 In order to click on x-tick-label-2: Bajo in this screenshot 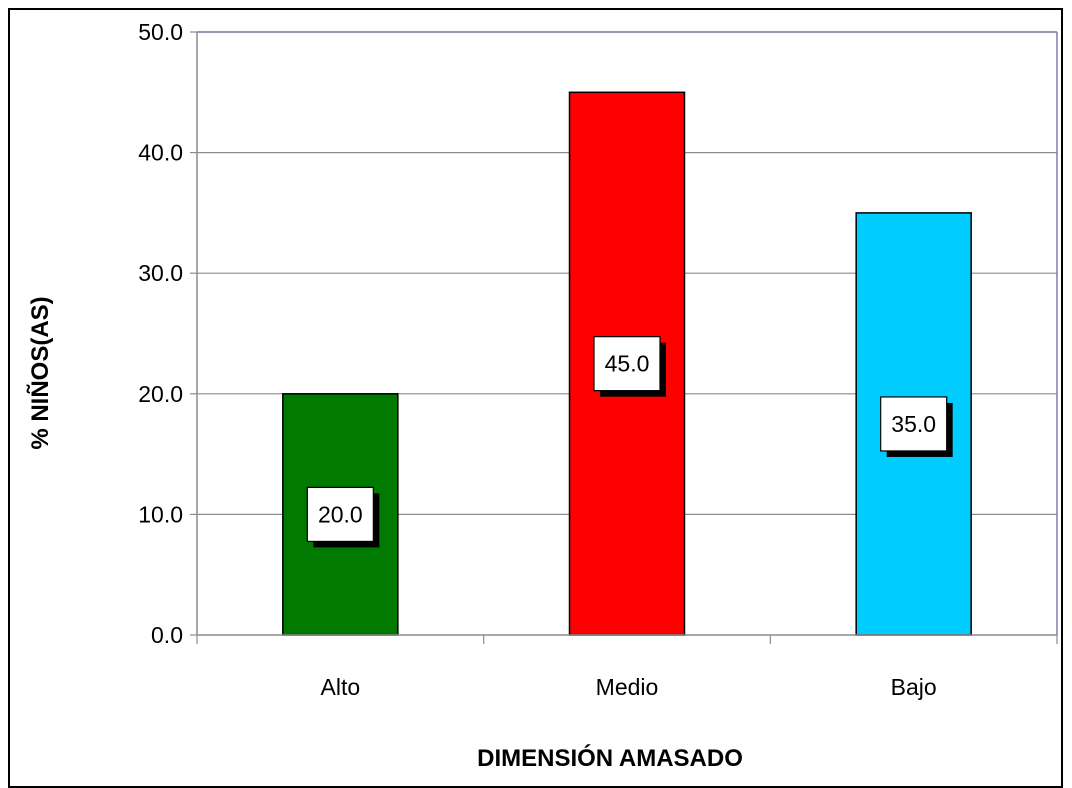, I will do `click(914, 687)`.